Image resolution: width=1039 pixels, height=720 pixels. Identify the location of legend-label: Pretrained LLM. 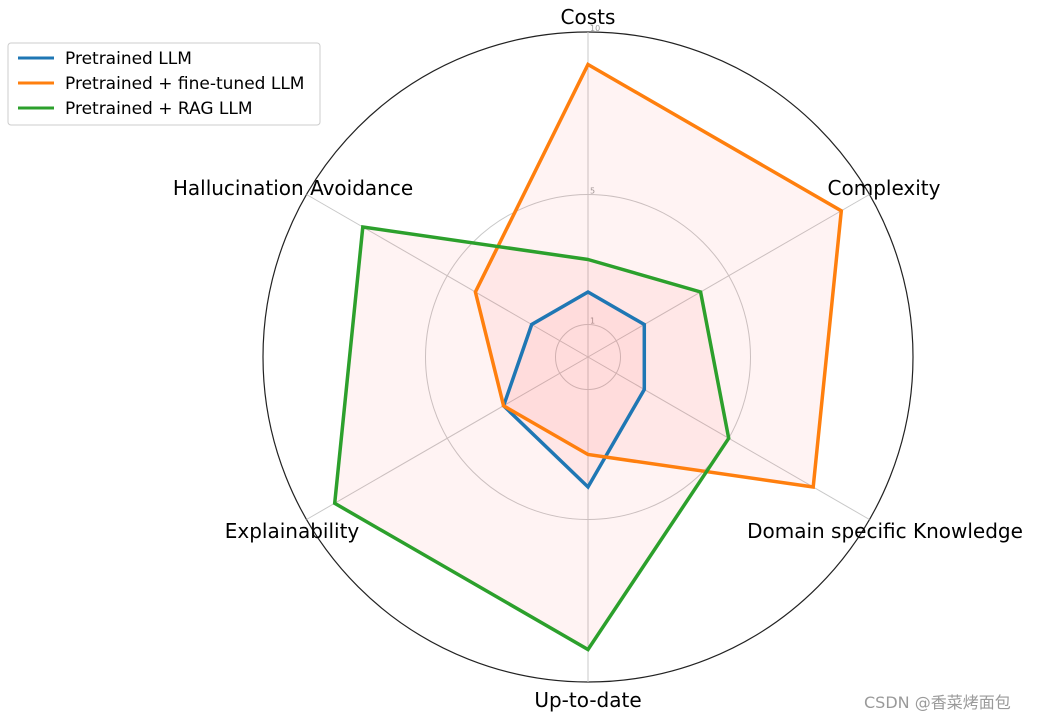
(128, 59).